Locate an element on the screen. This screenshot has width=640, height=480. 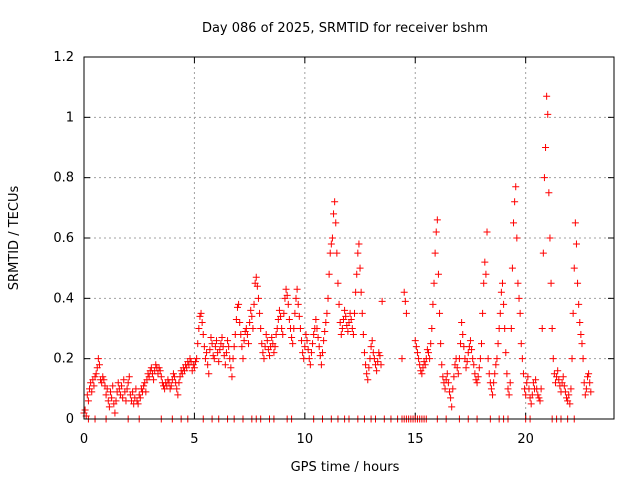
y-axis-label: SRMTID / TECUs is located at coordinates (14, 238).